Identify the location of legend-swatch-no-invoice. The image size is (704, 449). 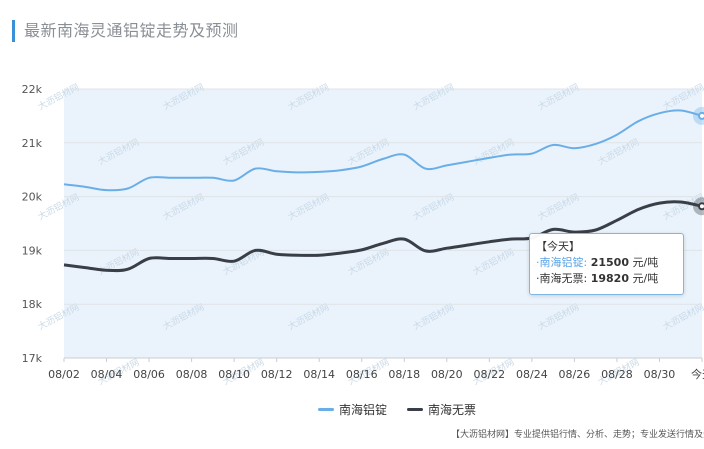
(415, 409).